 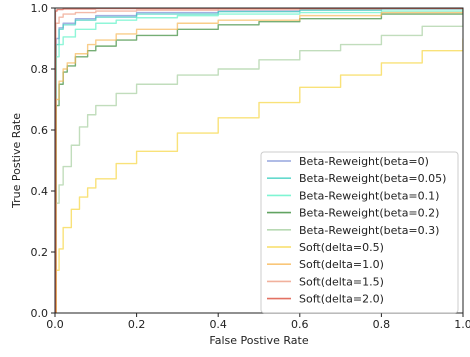 What do you see at coordinates (137, 324) in the screenshot?
I see `x-tick-label: 0.2` at bounding box center [137, 324].